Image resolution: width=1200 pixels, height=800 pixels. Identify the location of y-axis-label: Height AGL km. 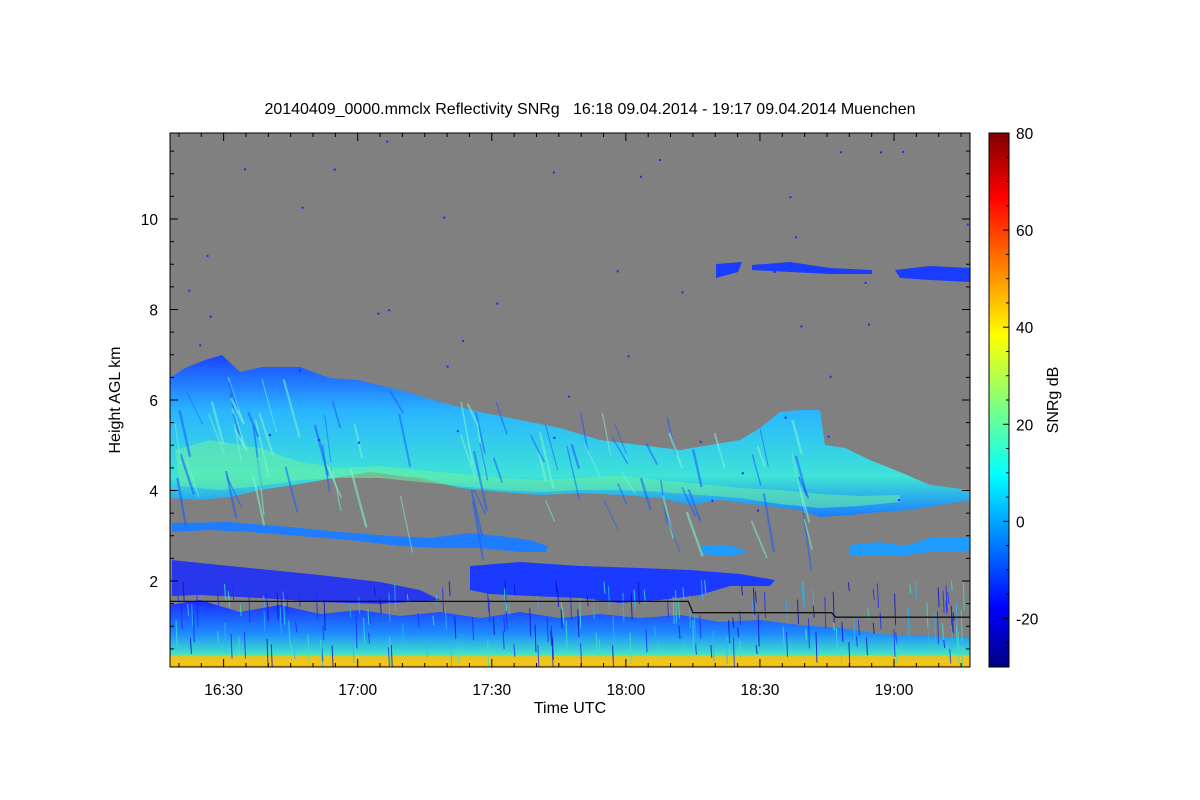
(115, 399).